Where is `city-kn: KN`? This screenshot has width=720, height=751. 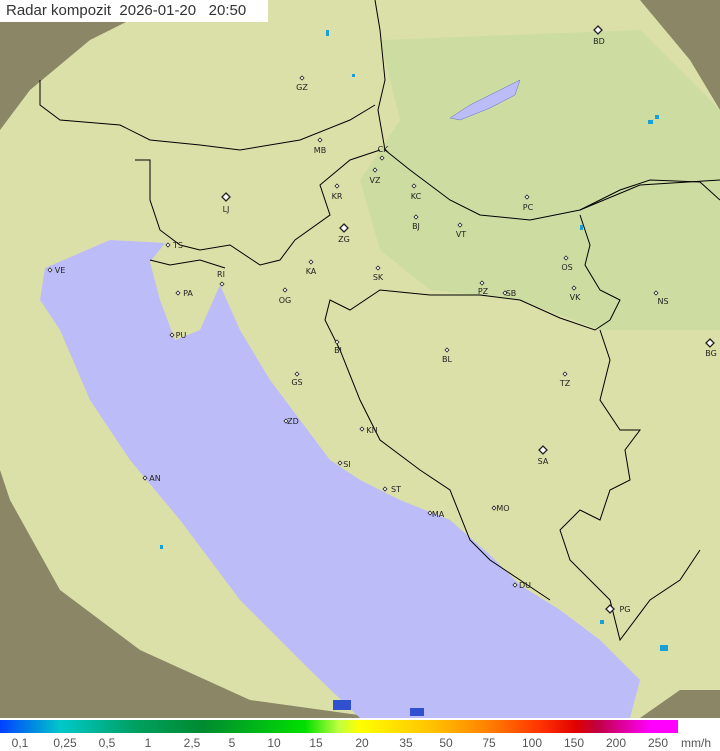
city-kn: KN is located at coordinates (368, 430).